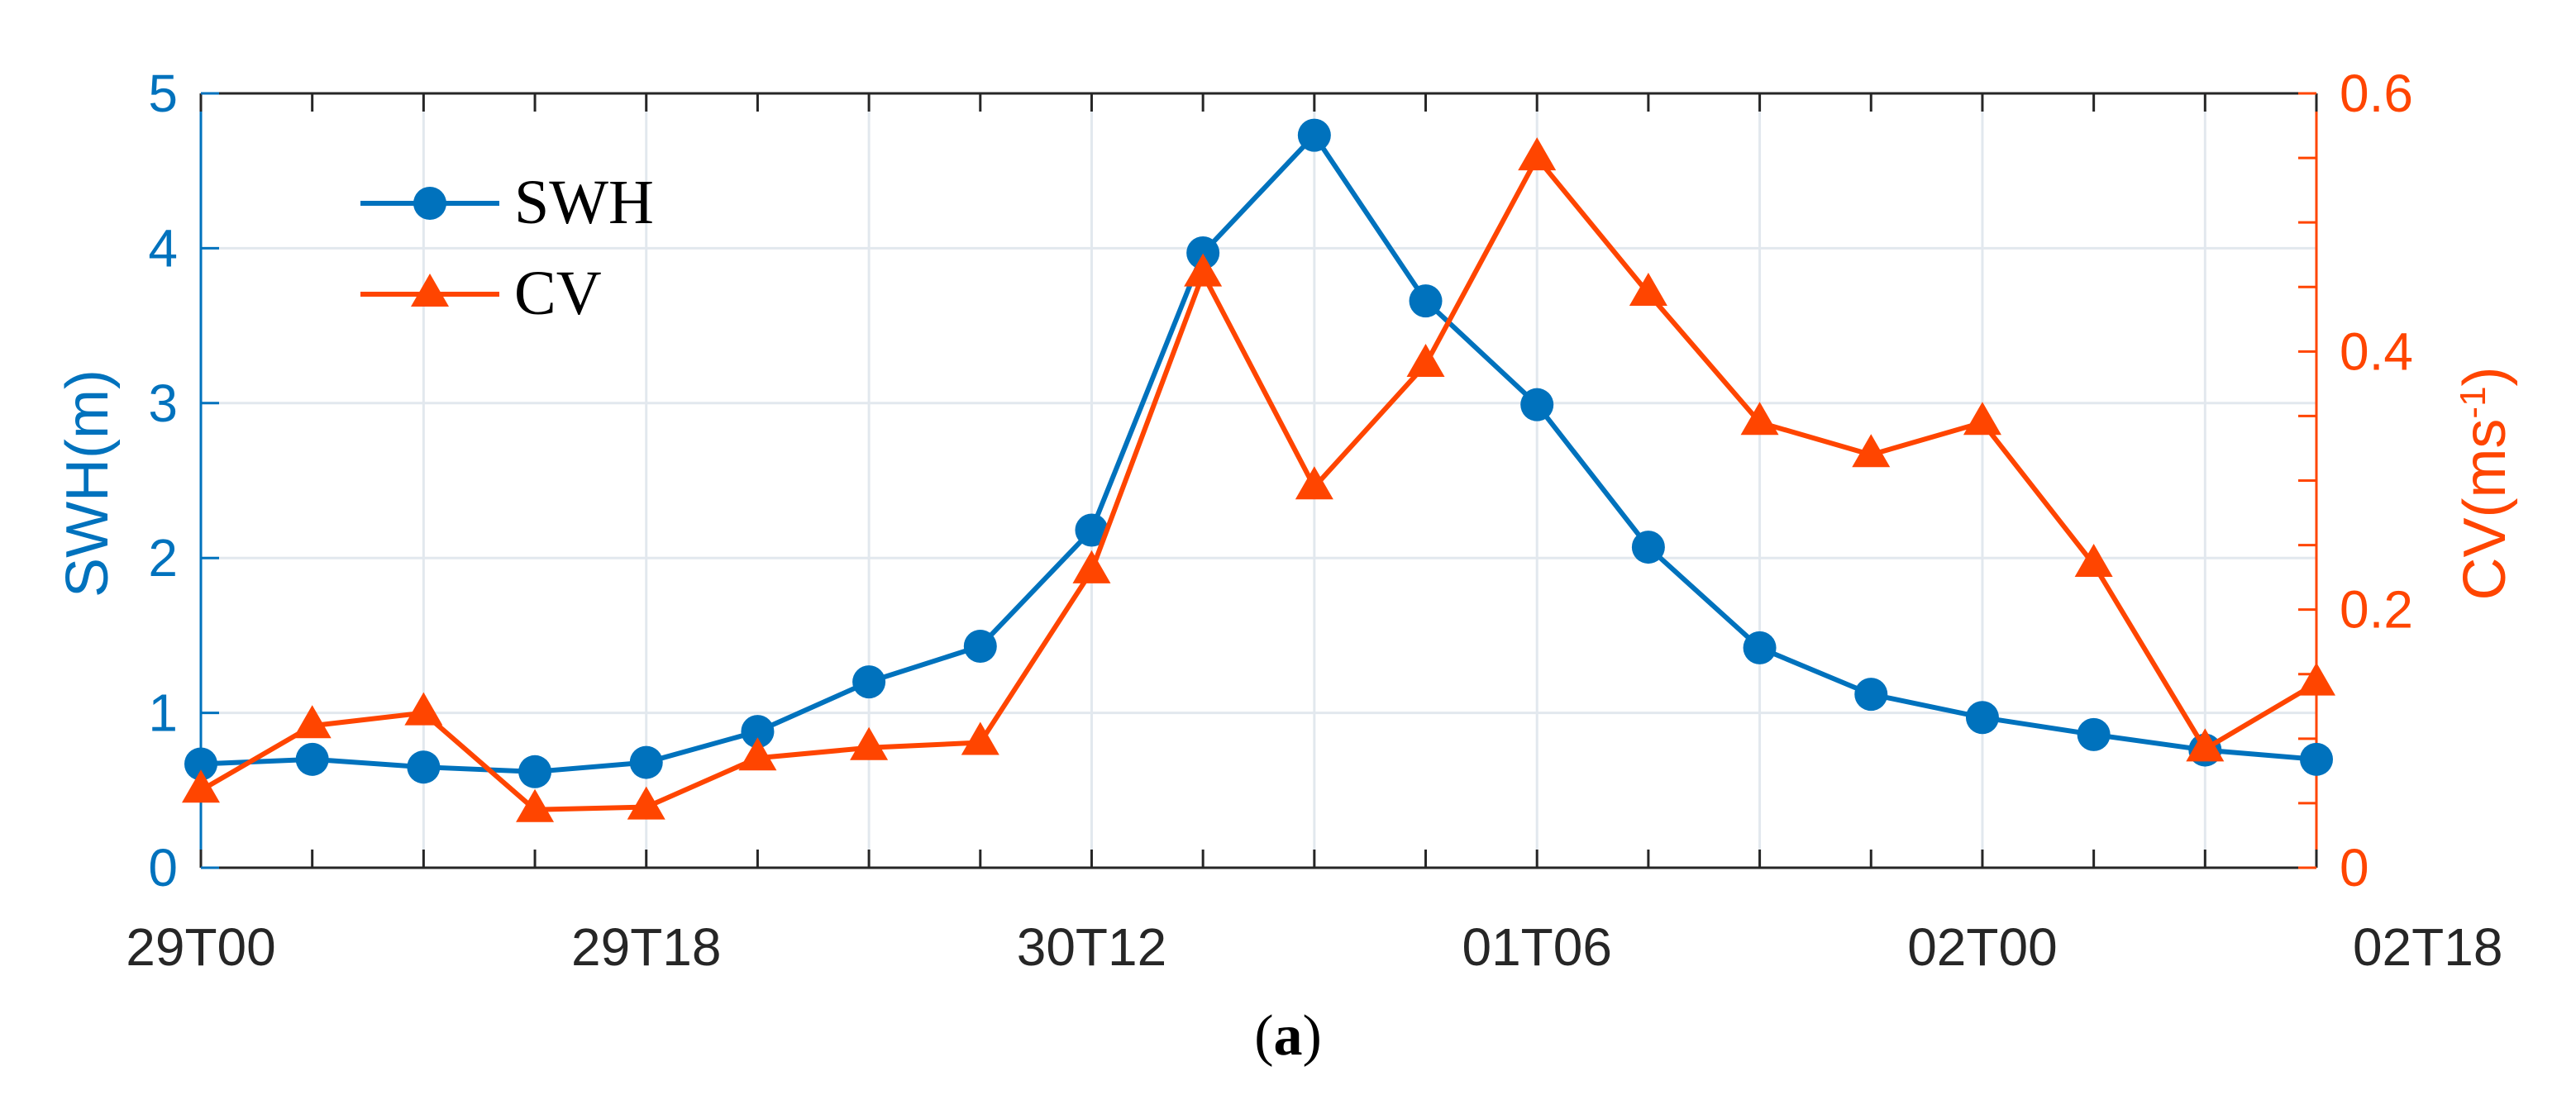 The image size is (2576, 1114). What do you see at coordinates (2427, 947) in the screenshot?
I see `x-tick-label: 02T18` at bounding box center [2427, 947].